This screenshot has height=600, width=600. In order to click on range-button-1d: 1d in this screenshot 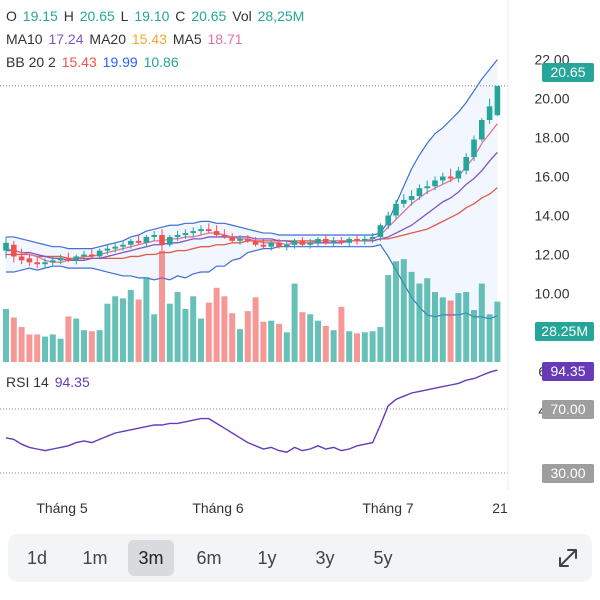, I will do `click(37, 558)`.